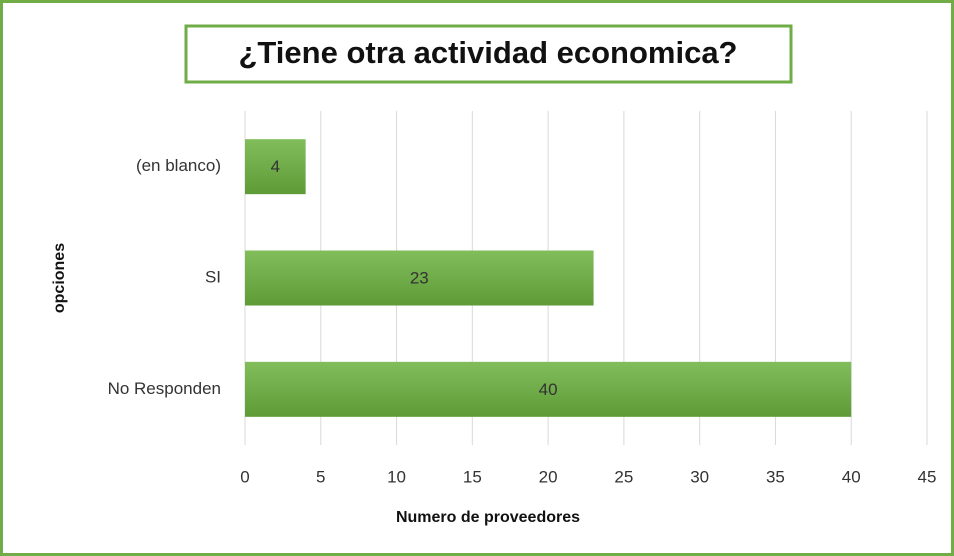  I want to click on x-tick-label: 35, so click(775, 476).